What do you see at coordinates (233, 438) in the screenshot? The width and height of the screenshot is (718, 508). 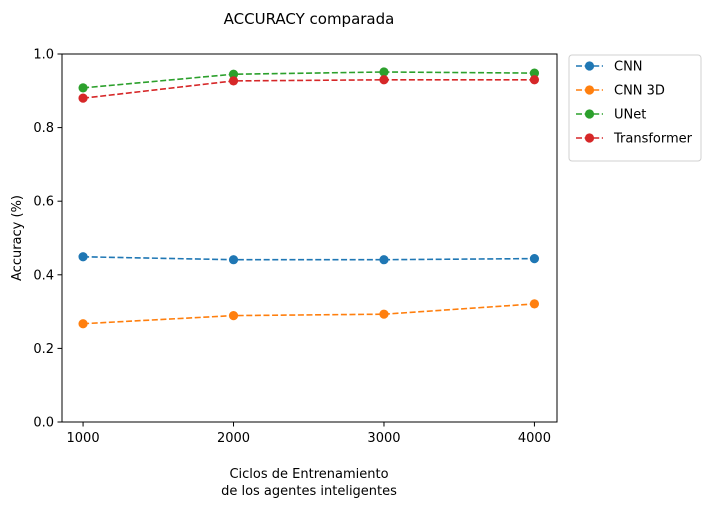 I see `x-tick-label: 2000` at bounding box center [233, 438].